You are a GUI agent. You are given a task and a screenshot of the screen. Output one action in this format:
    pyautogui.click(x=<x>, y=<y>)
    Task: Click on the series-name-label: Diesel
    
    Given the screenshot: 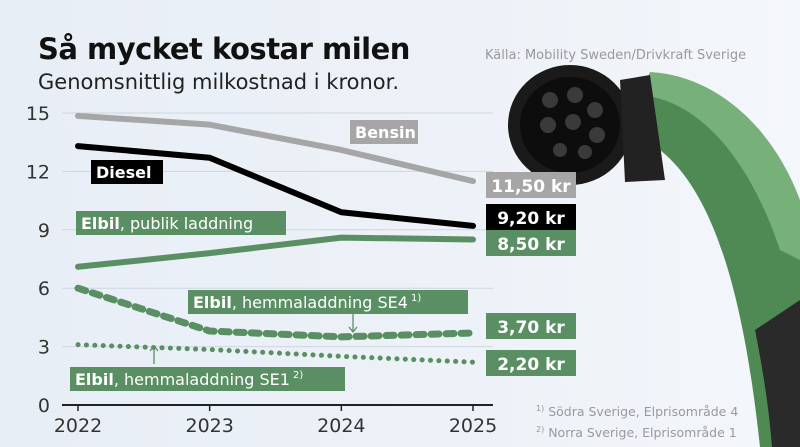 What is the action you would take?
    pyautogui.click(x=123, y=172)
    